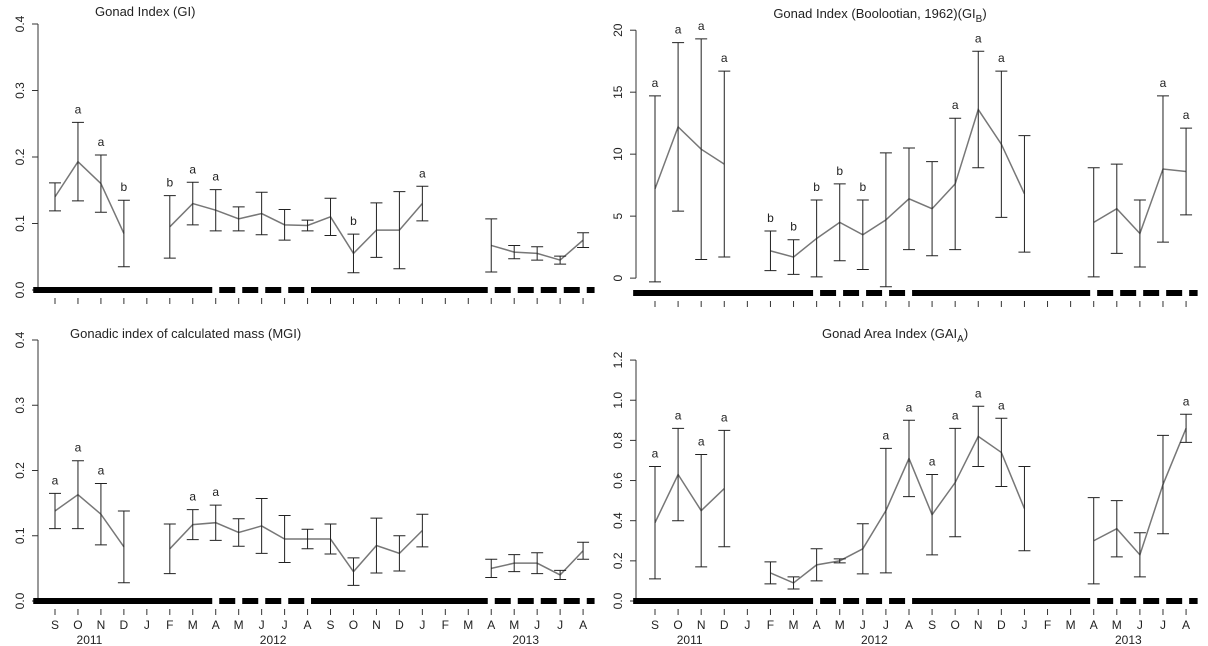 This screenshot has height=646, width=1208. Describe the element at coordinates (445, 625) in the screenshot. I see `x-tick-label: F` at that location.